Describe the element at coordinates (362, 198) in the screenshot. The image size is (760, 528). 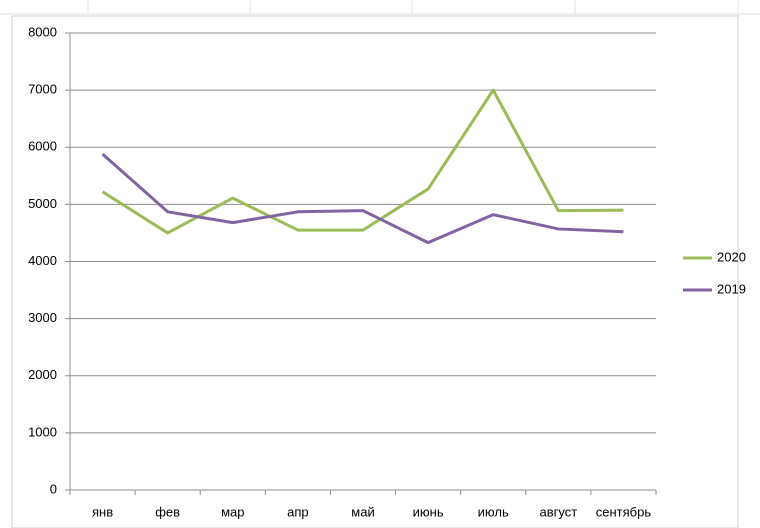
I see `series-line` at that location.